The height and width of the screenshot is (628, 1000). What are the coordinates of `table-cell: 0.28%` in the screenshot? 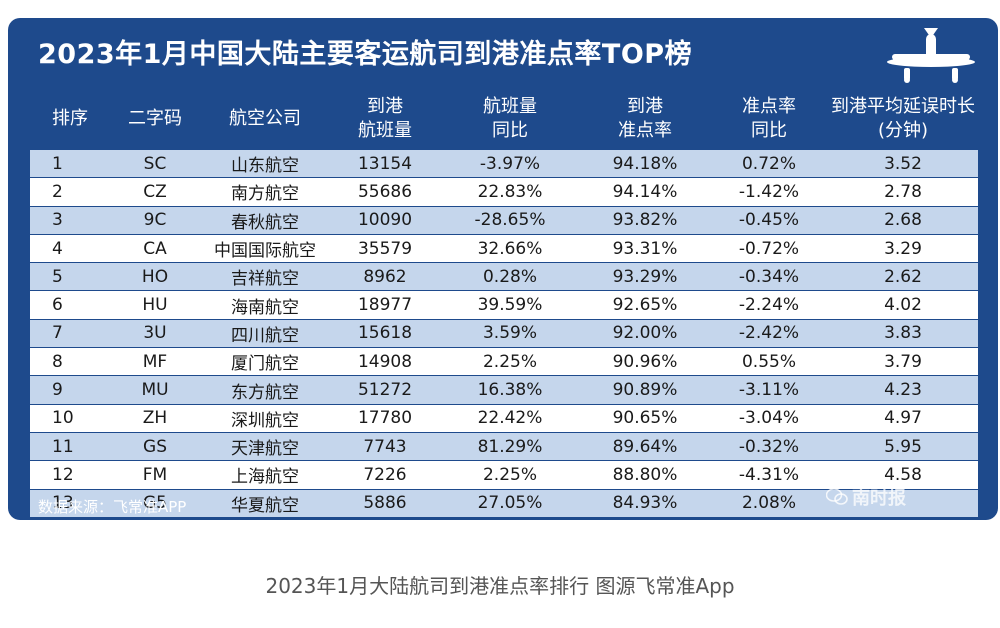 It's located at (510, 277).